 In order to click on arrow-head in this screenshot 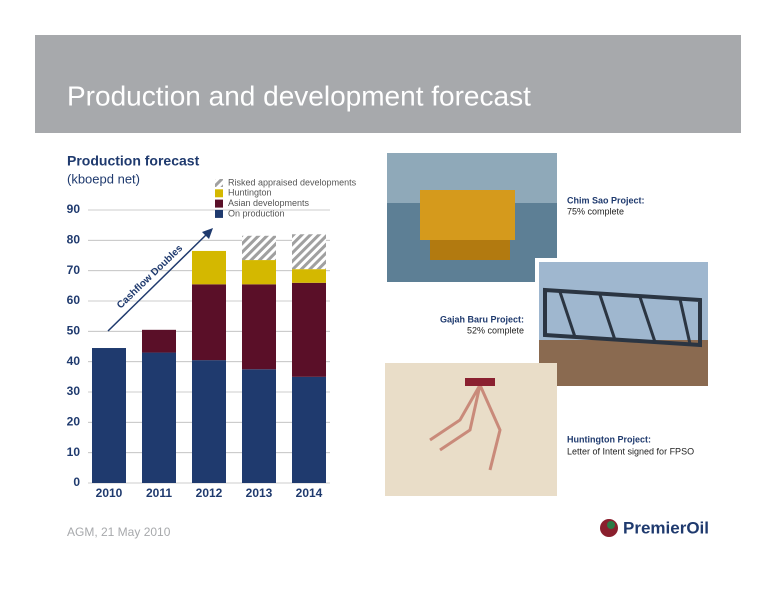, I will do `click(207, 233)`.